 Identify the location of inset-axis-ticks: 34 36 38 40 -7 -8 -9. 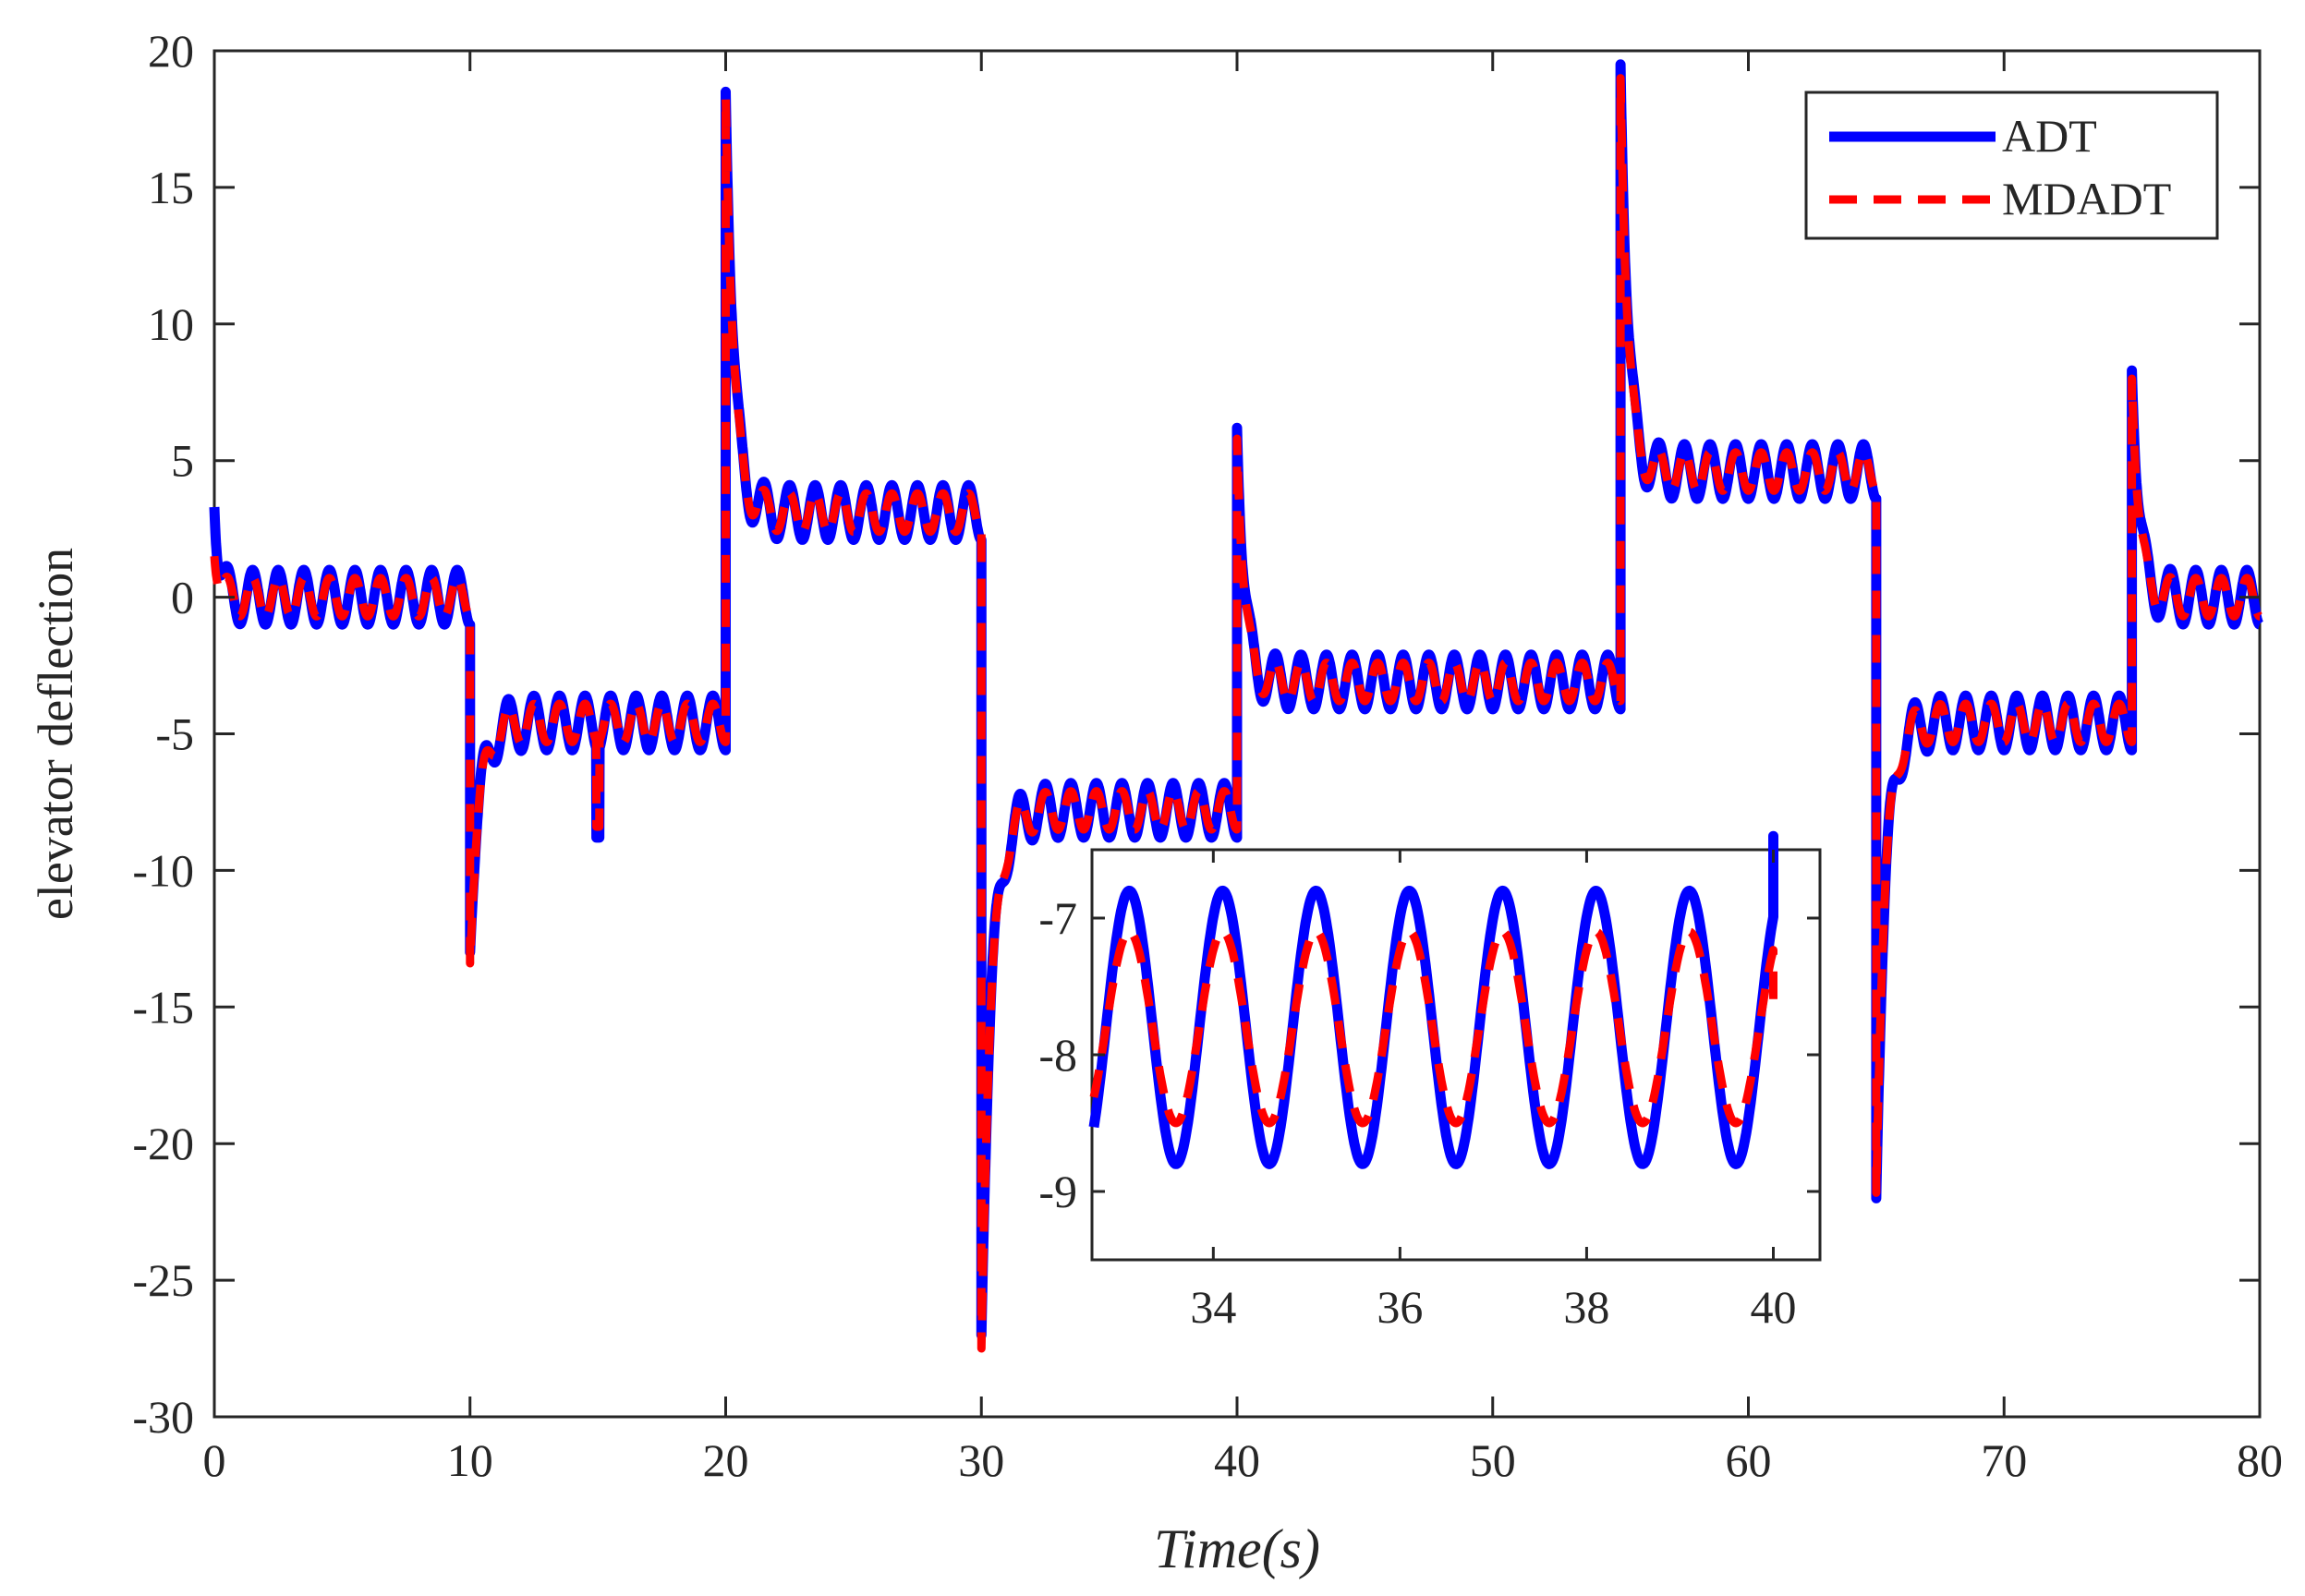
(1429, 1091).